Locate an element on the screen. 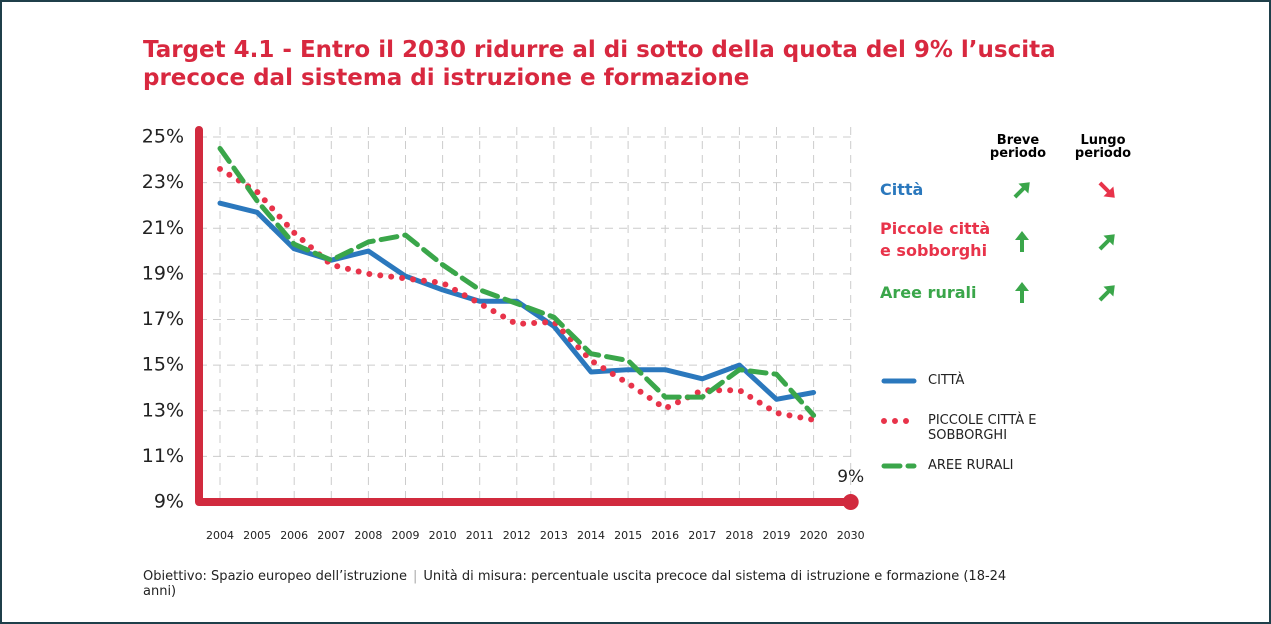 The image size is (1271, 624). x-tick-label: 2008 is located at coordinates (368, 535).